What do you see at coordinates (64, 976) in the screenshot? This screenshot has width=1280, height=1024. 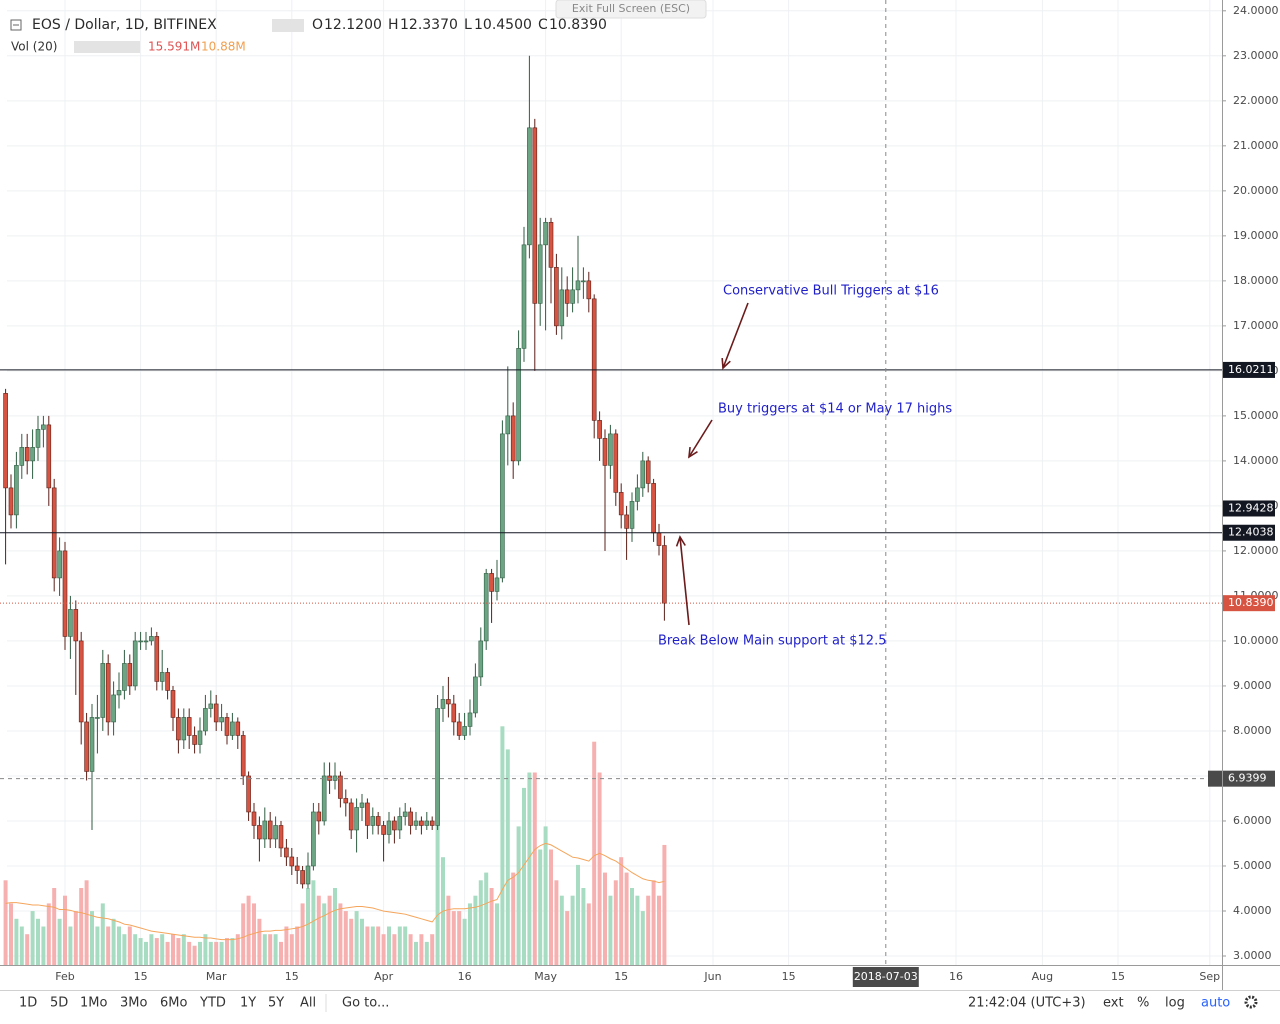 I see `x-tick-label: Feb` at bounding box center [64, 976].